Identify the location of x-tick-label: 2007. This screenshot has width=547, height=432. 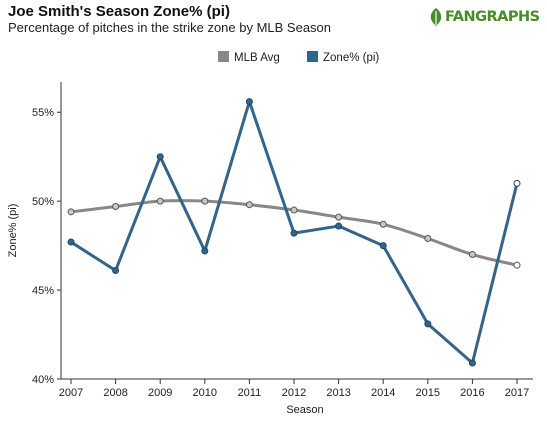
(71, 393).